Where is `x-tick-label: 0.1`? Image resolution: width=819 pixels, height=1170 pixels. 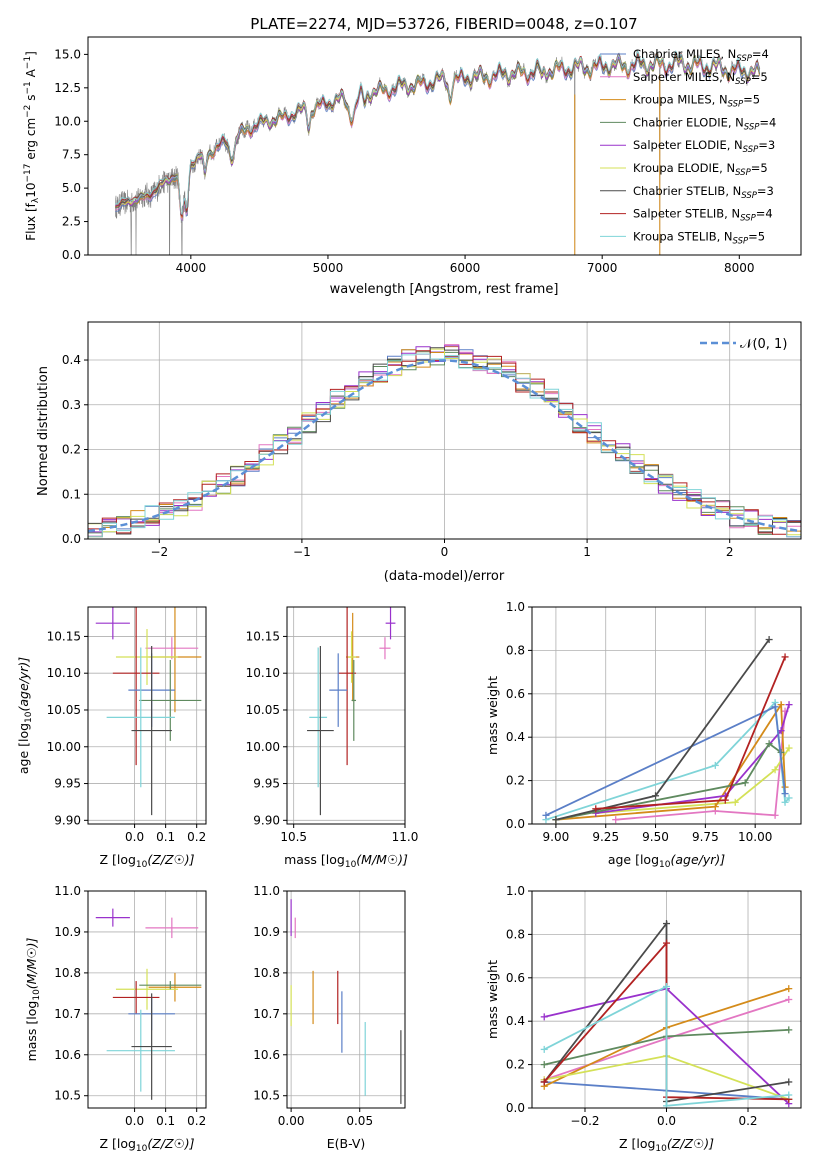 x-tick-label: 0.1 is located at coordinates (165, 1121).